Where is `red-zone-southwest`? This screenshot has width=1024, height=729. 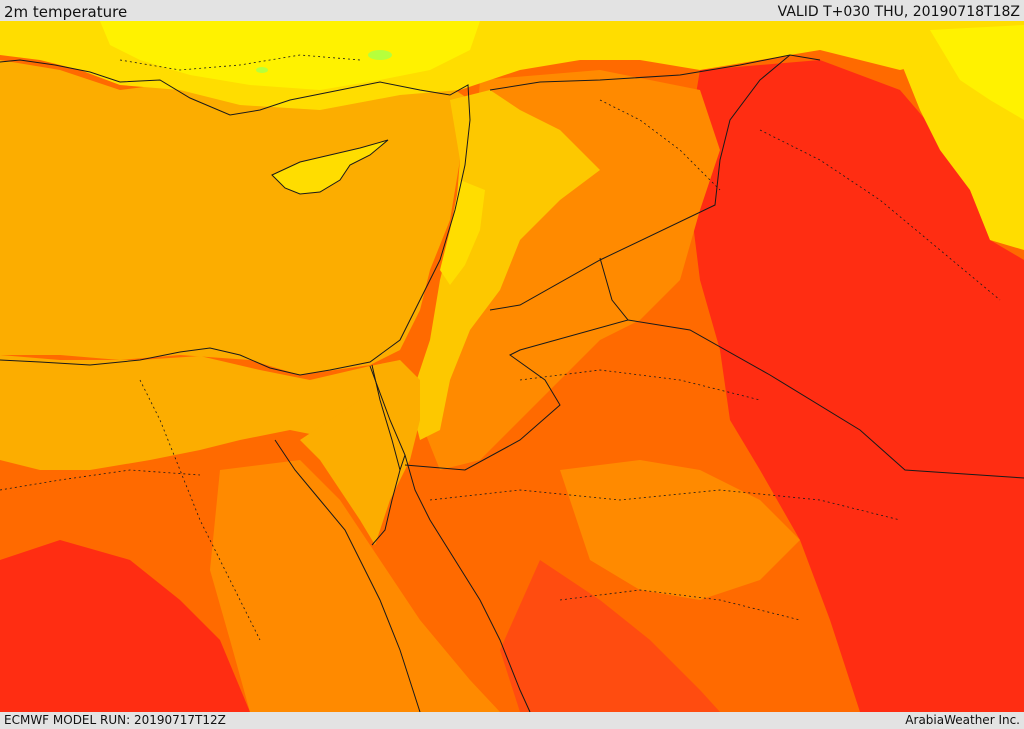 red-zone-southwest is located at coordinates (125, 626).